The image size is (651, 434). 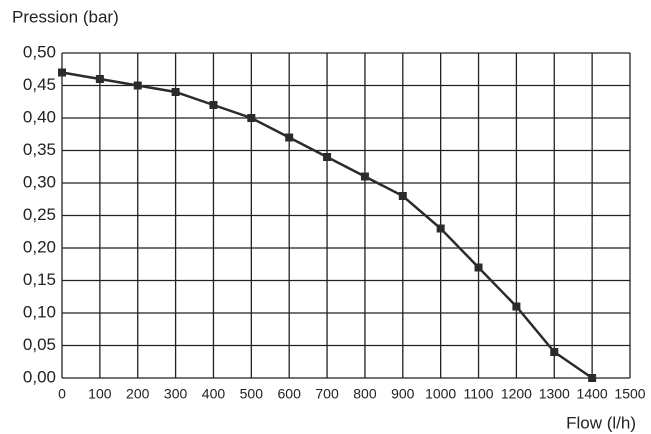 I want to click on y-tick-label: 0,40, so click(x=39, y=116).